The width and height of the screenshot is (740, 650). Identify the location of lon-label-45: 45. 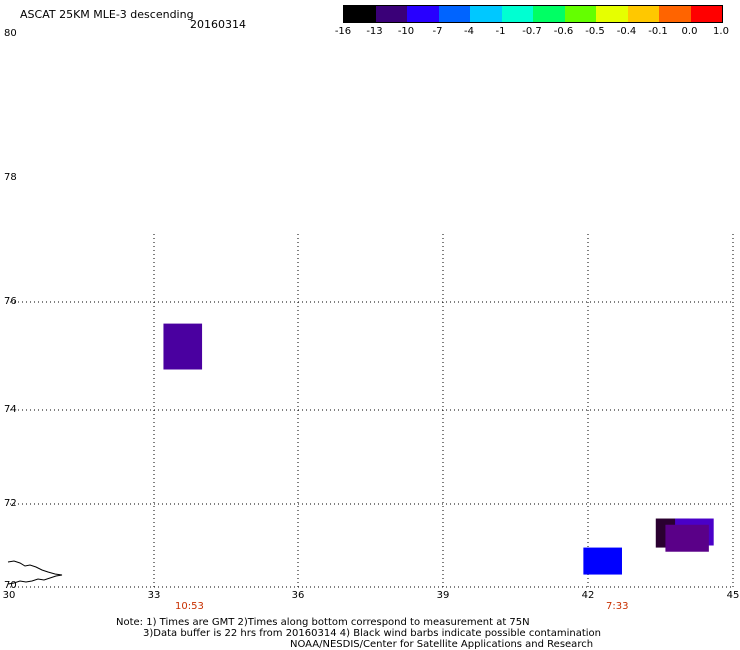
(733, 595).